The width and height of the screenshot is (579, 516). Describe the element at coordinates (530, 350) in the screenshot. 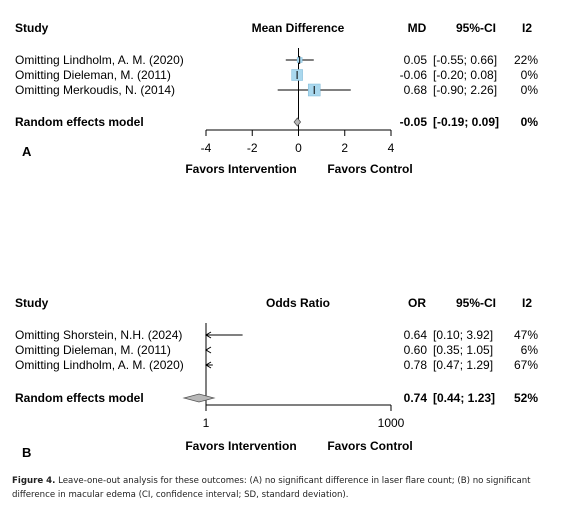

I see `panel-b-i2-value: 6%` at that location.